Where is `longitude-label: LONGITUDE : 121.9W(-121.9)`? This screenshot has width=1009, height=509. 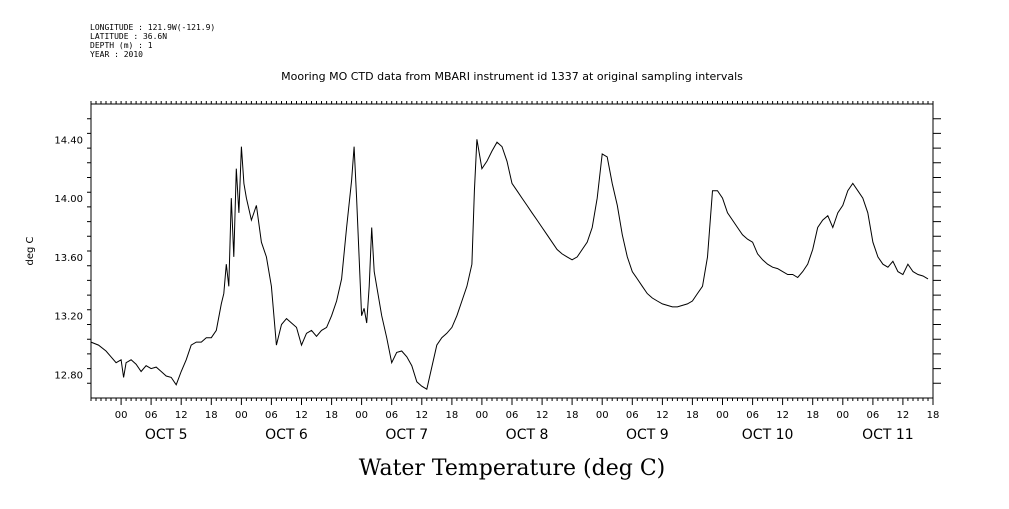
longitude-label: LONGITUDE : 121.9W(-121.9) is located at coordinates (152, 27).